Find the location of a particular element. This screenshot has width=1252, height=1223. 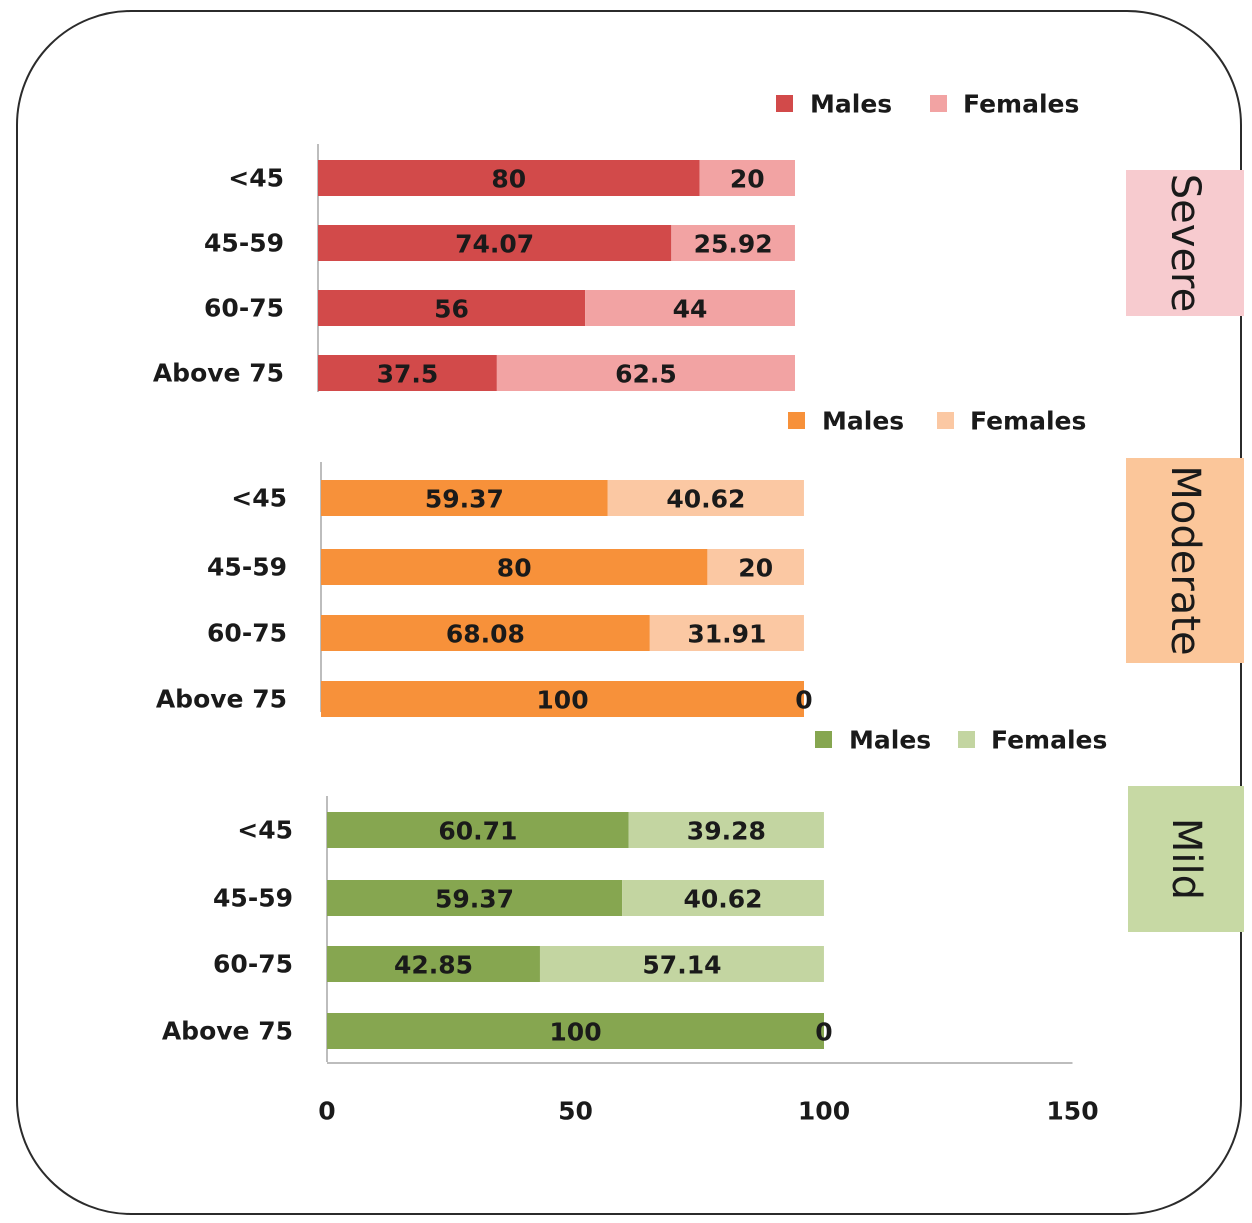

severe-males-value-label: 74.07 is located at coordinates (494, 244).